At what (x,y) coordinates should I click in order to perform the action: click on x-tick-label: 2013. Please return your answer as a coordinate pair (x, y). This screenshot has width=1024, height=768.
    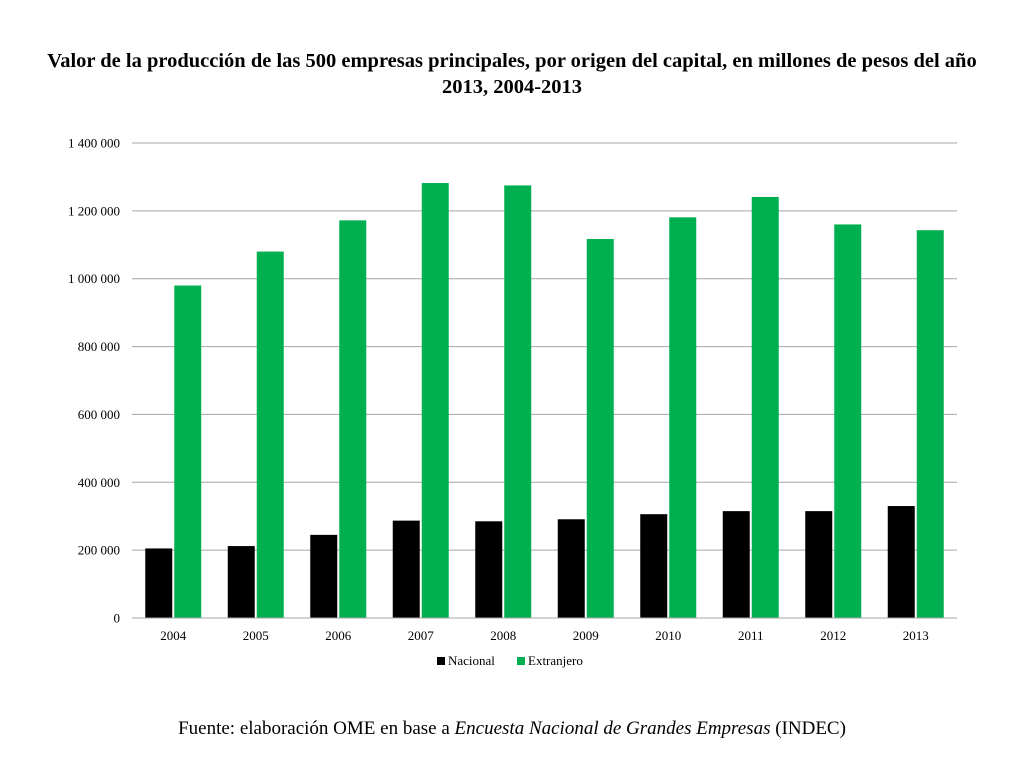
    Looking at the image, I should click on (916, 635).